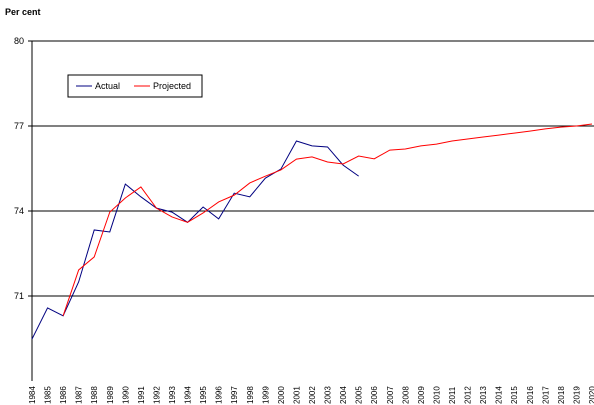 Image resolution: width=594 pixels, height=405 pixels. What do you see at coordinates (483, 395) in the screenshot?
I see `x-tick-label: 2013` at bounding box center [483, 395].